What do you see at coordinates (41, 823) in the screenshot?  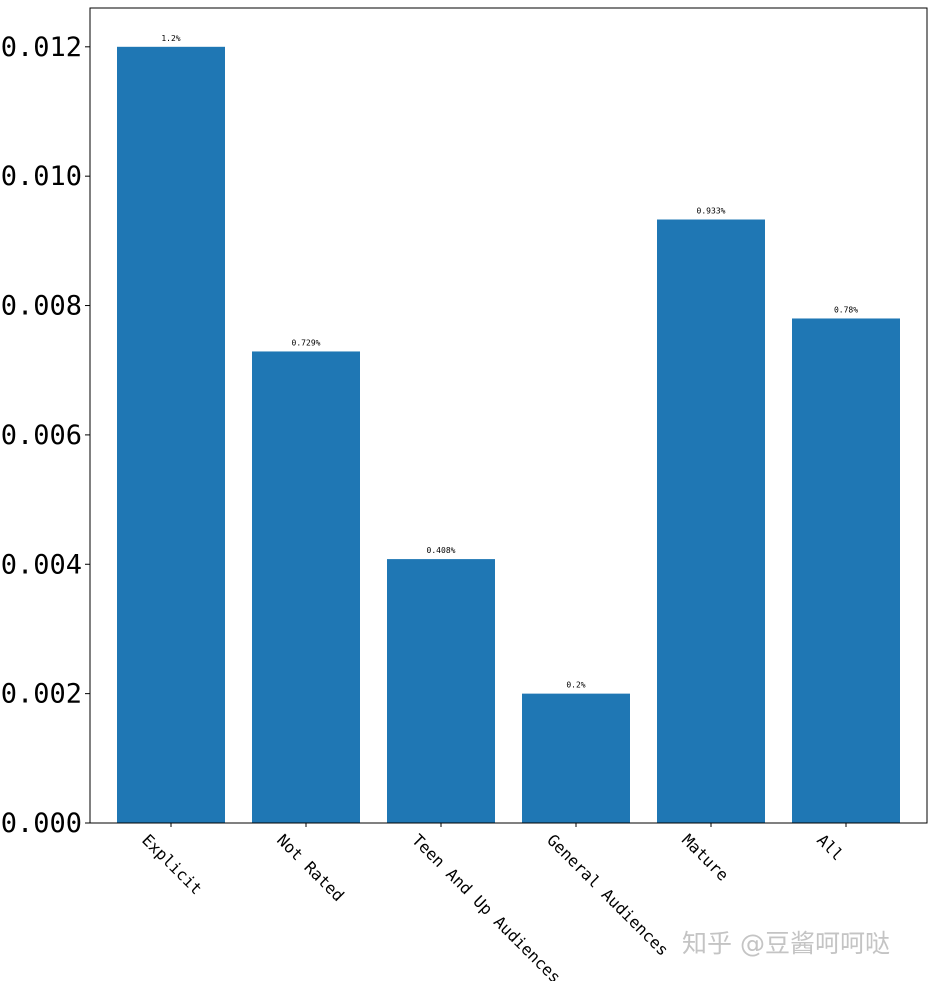 I see `y-tick-label: 0.000` at bounding box center [41, 823].